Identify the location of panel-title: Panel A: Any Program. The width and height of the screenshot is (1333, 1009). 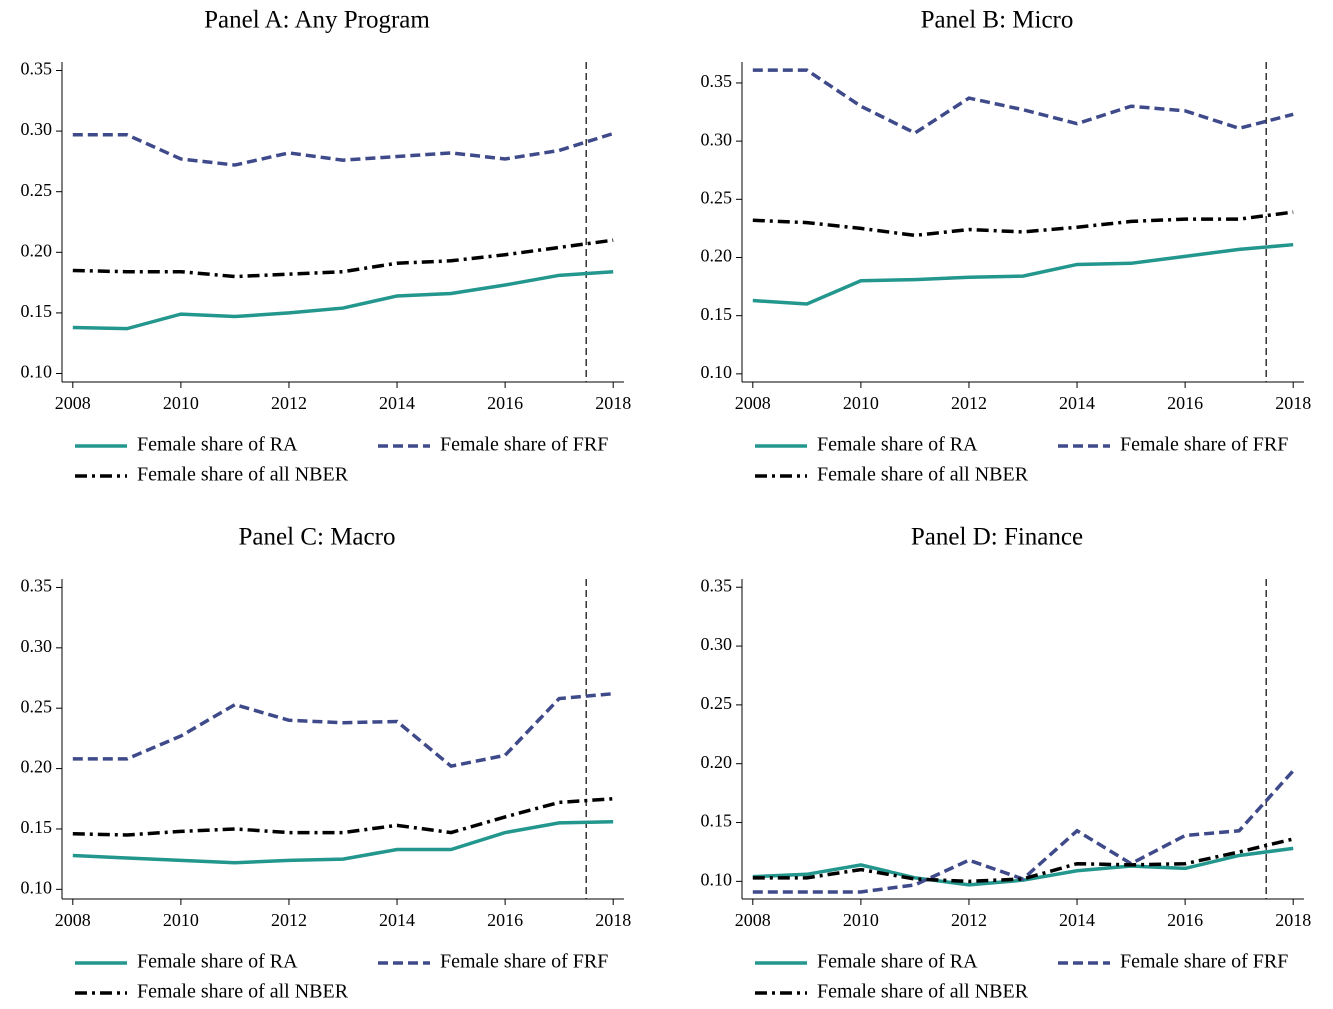
(317, 20).